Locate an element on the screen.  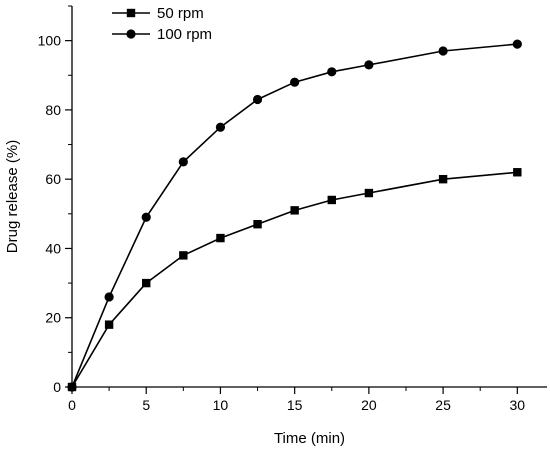
y-tick-label: 80 is located at coordinates (53, 110).